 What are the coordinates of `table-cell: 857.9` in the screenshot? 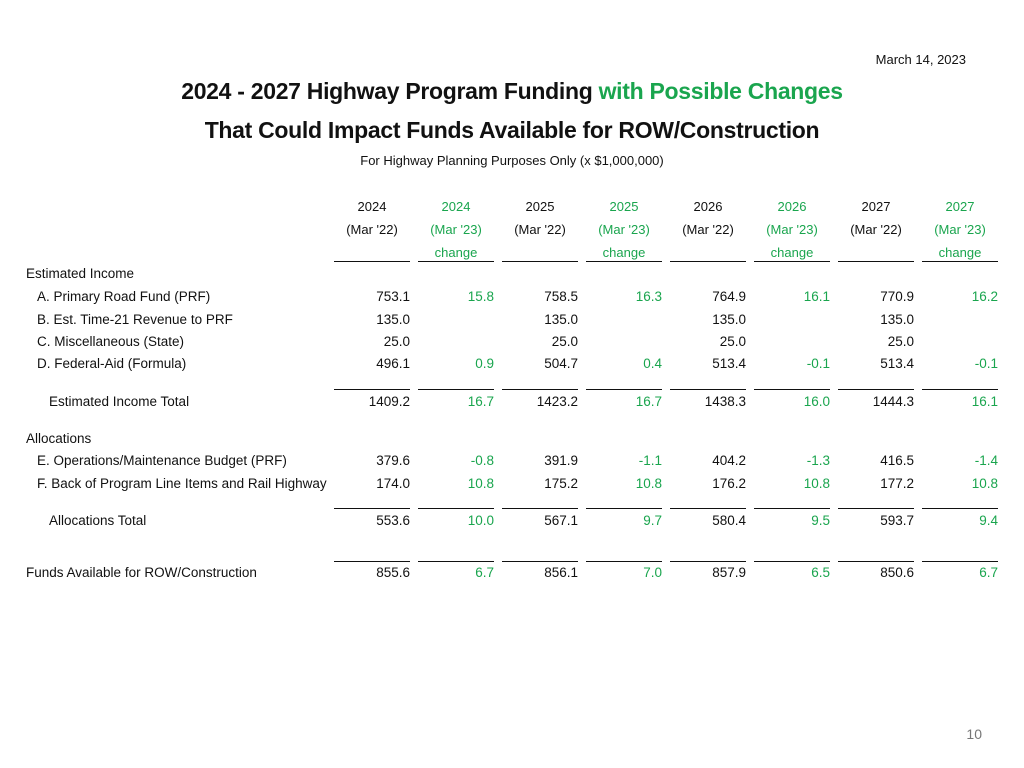 It's located at (729, 572).